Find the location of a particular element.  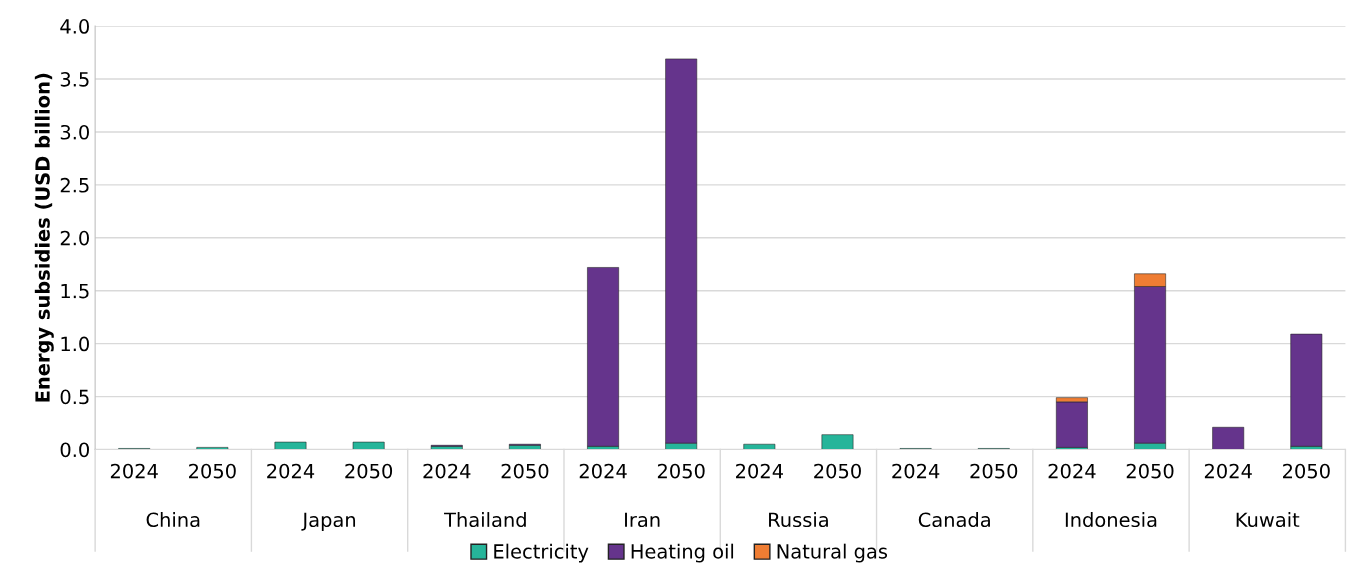

legend-label: Heating oil is located at coordinates (682, 553).